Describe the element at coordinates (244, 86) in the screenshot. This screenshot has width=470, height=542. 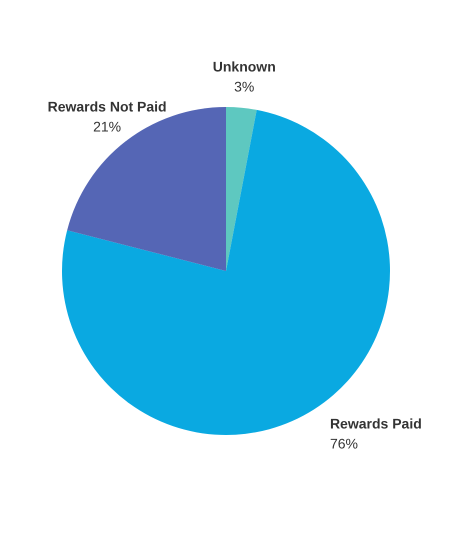
I see `data-label: 3%` at that location.